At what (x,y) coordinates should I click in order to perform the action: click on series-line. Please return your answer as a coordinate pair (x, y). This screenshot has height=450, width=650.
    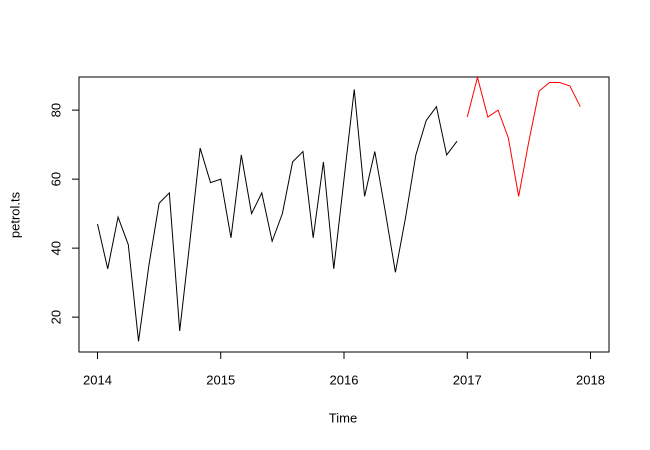
    Looking at the image, I should click on (523, 136).